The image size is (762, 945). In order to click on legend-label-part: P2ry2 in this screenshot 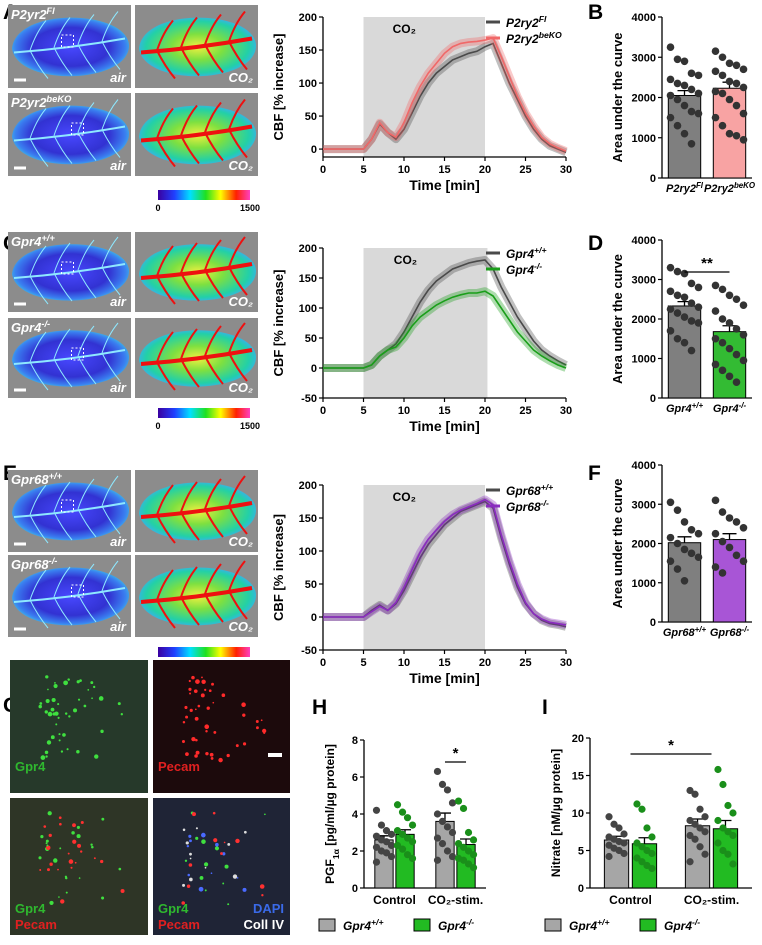, I will do `click(522, 39)`.